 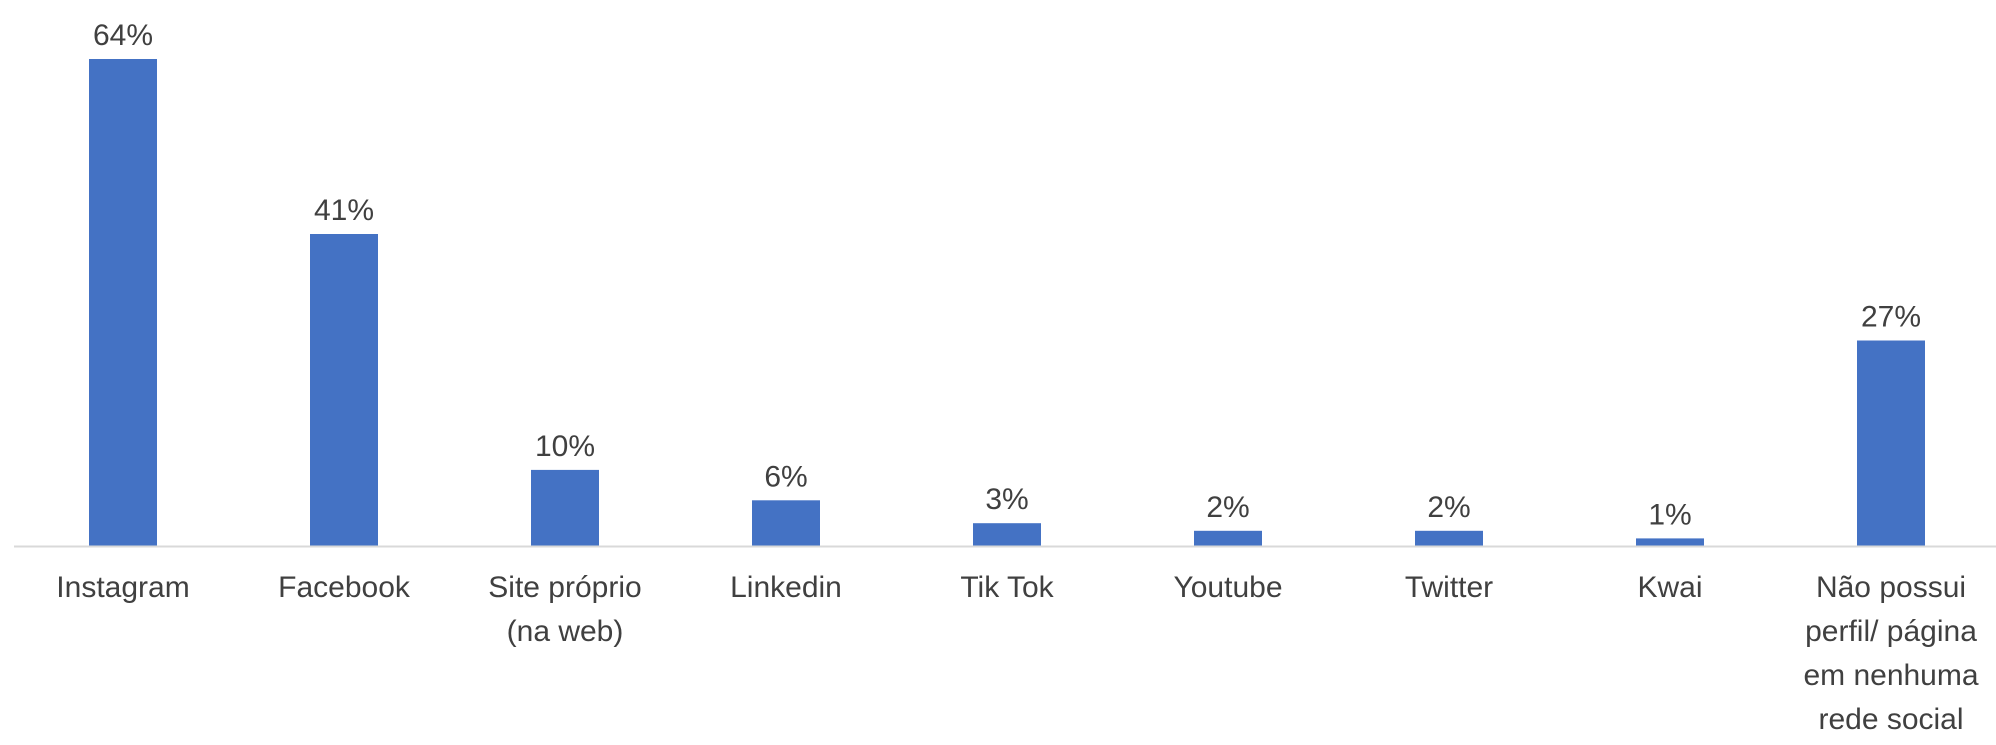 I want to click on category-label: perfil/ página, so click(x=1891, y=631).